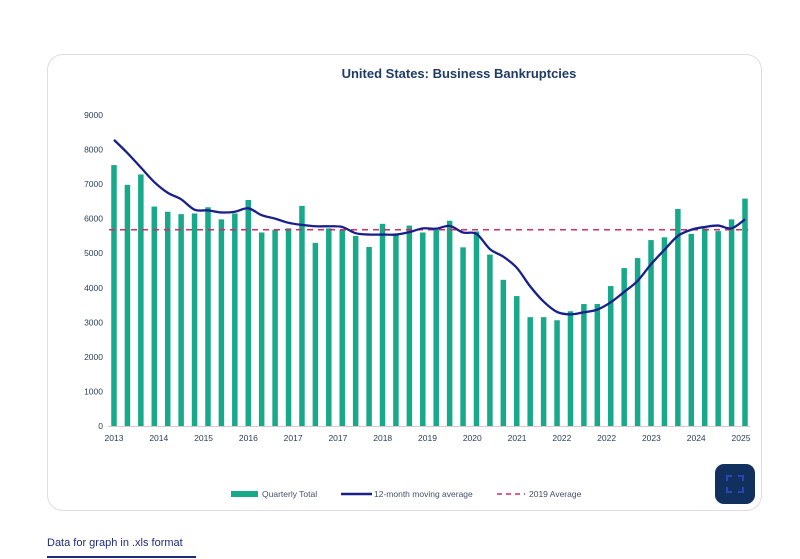 Image resolution: width=800 pixels, height=559 pixels. I want to click on x-tick-label: 2021, so click(517, 438).